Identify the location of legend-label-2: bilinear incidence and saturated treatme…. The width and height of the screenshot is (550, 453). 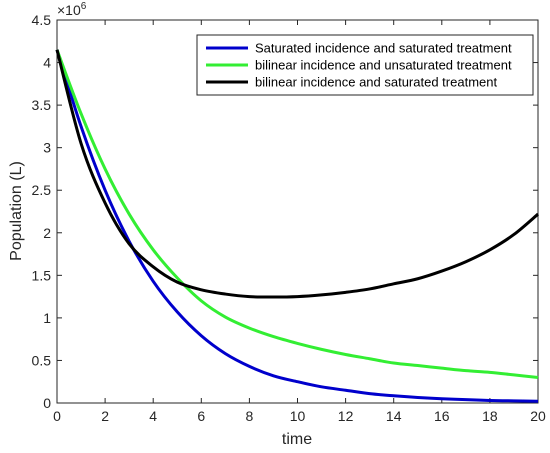
(376, 82).